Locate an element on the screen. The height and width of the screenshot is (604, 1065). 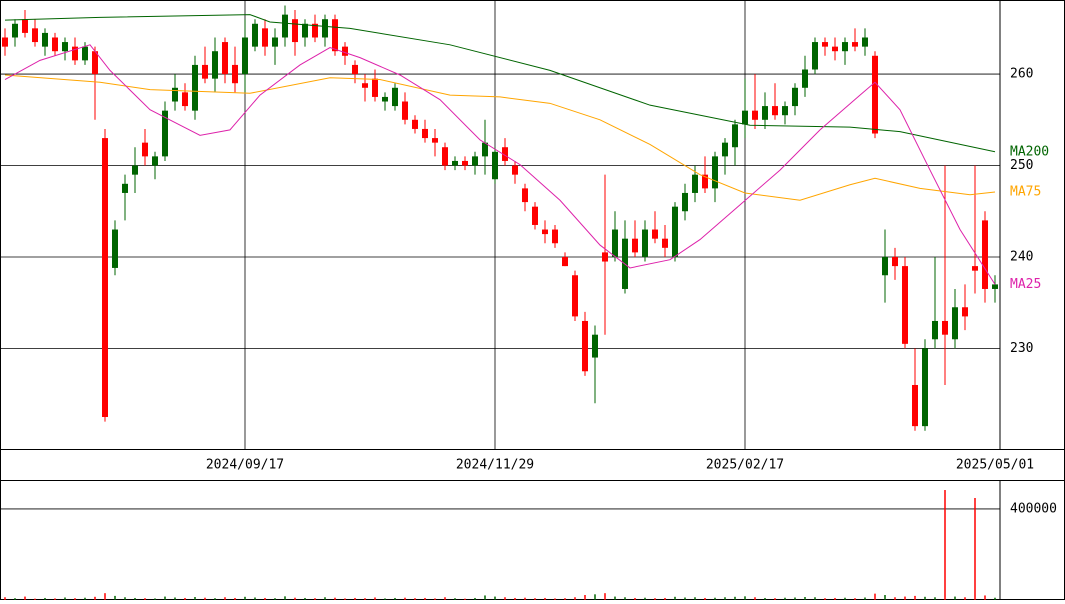
ma-label: MA25 is located at coordinates (1025, 284).